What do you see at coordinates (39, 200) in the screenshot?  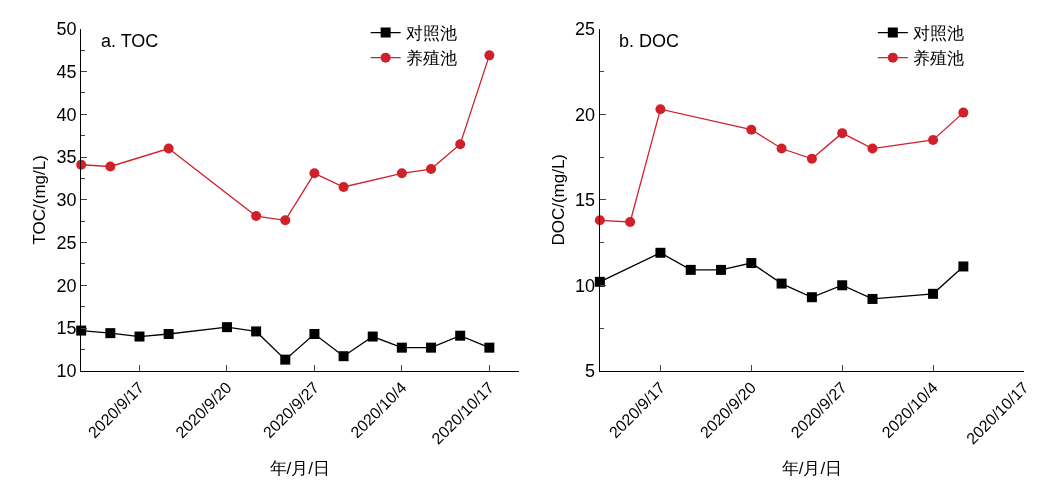 I see `y-axis-title: TOC/(mg/L)` at bounding box center [39, 200].